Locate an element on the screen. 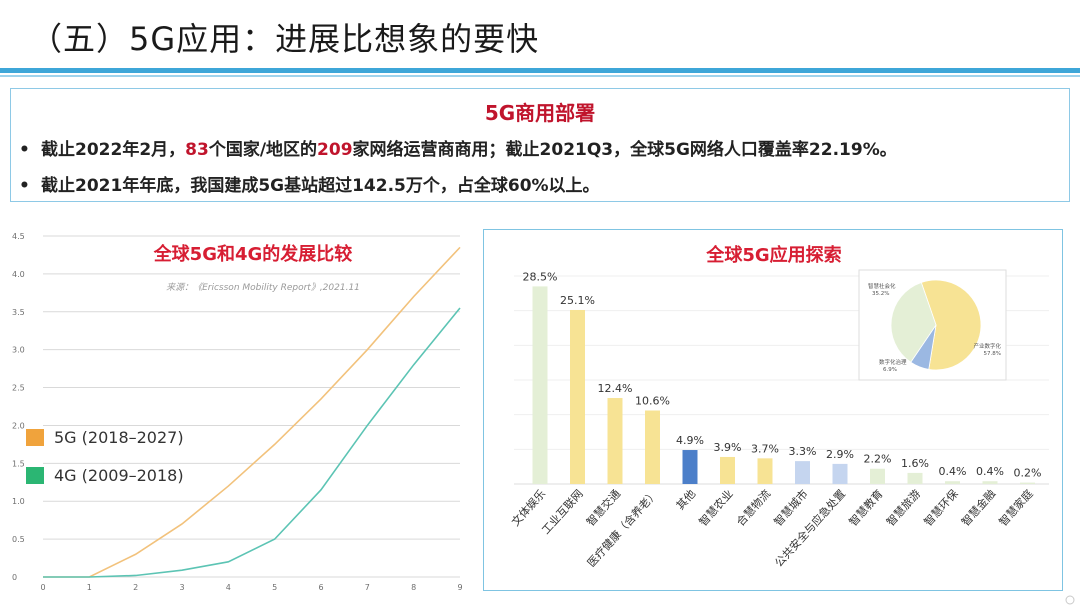 The image size is (1080, 608). bar-value-label: 10.6% is located at coordinates (652, 401).